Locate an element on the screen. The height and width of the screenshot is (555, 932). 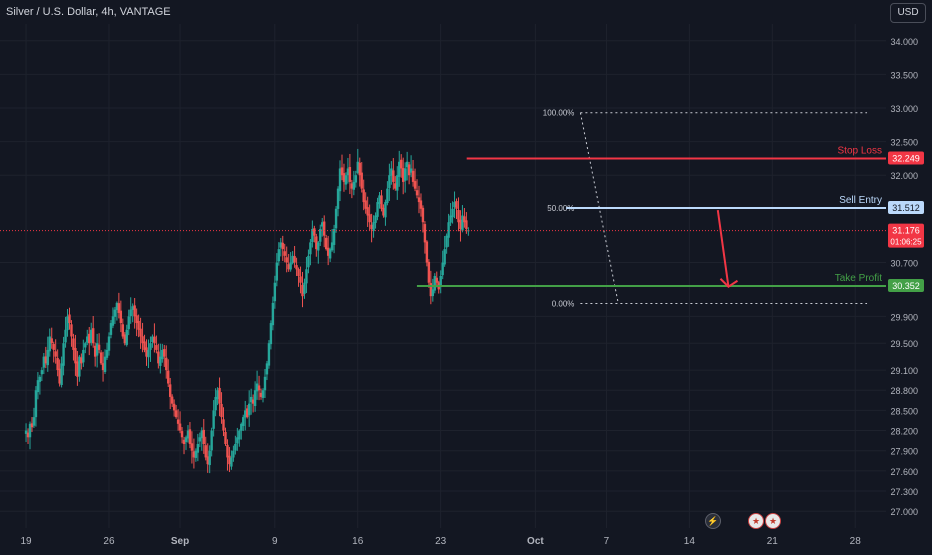
y-tick-label: 29.100 is located at coordinates (904, 371).